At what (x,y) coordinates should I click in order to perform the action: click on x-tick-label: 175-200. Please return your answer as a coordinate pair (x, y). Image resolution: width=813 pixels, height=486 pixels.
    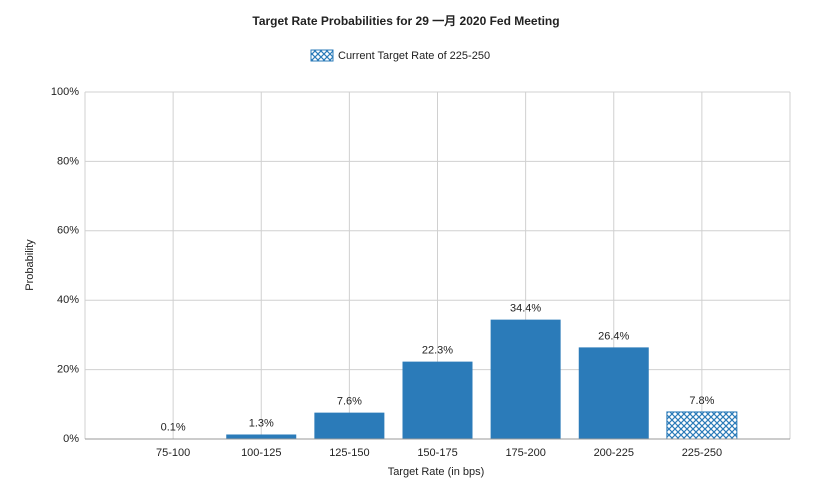
    Looking at the image, I should click on (525, 453).